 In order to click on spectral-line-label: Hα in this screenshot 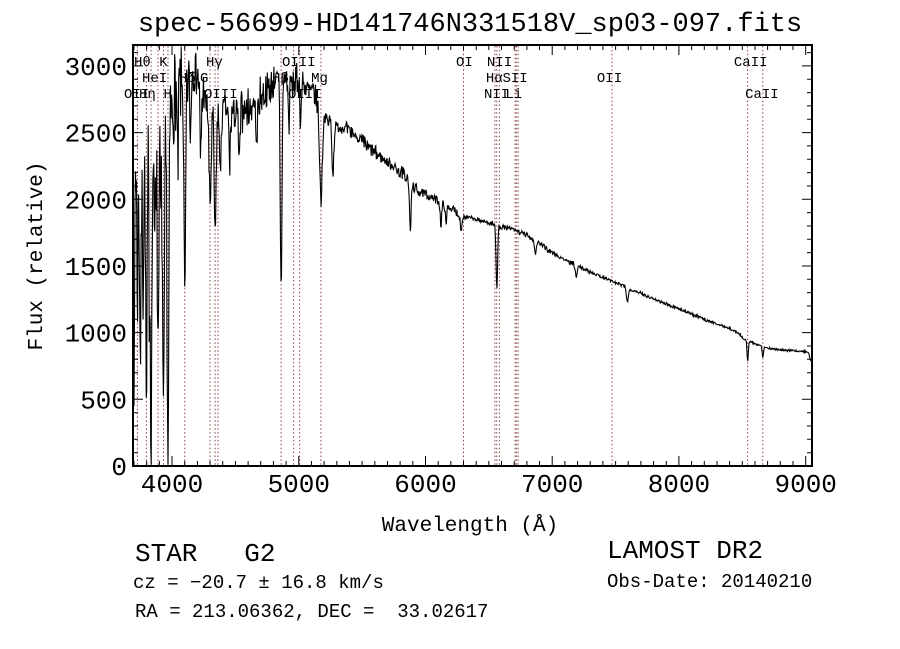, I will do `click(494, 79)`.